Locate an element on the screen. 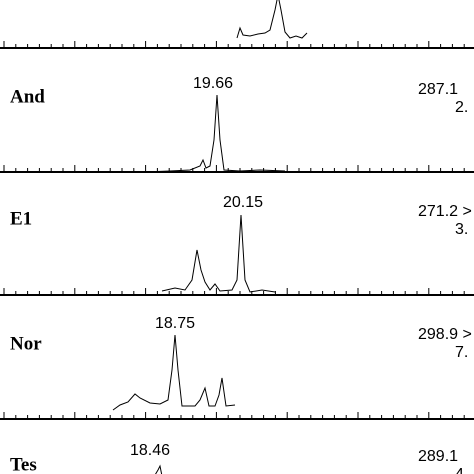  transition-label: 271.2 > is located at coordinates (445, 211).